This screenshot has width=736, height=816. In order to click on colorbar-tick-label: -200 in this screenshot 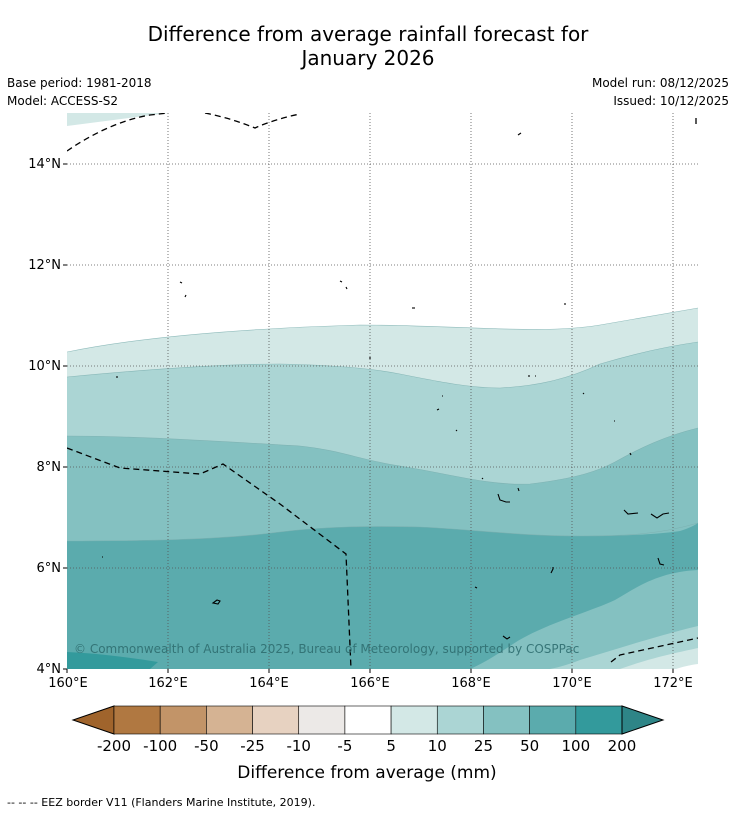, I will do `click(114, 746)`.